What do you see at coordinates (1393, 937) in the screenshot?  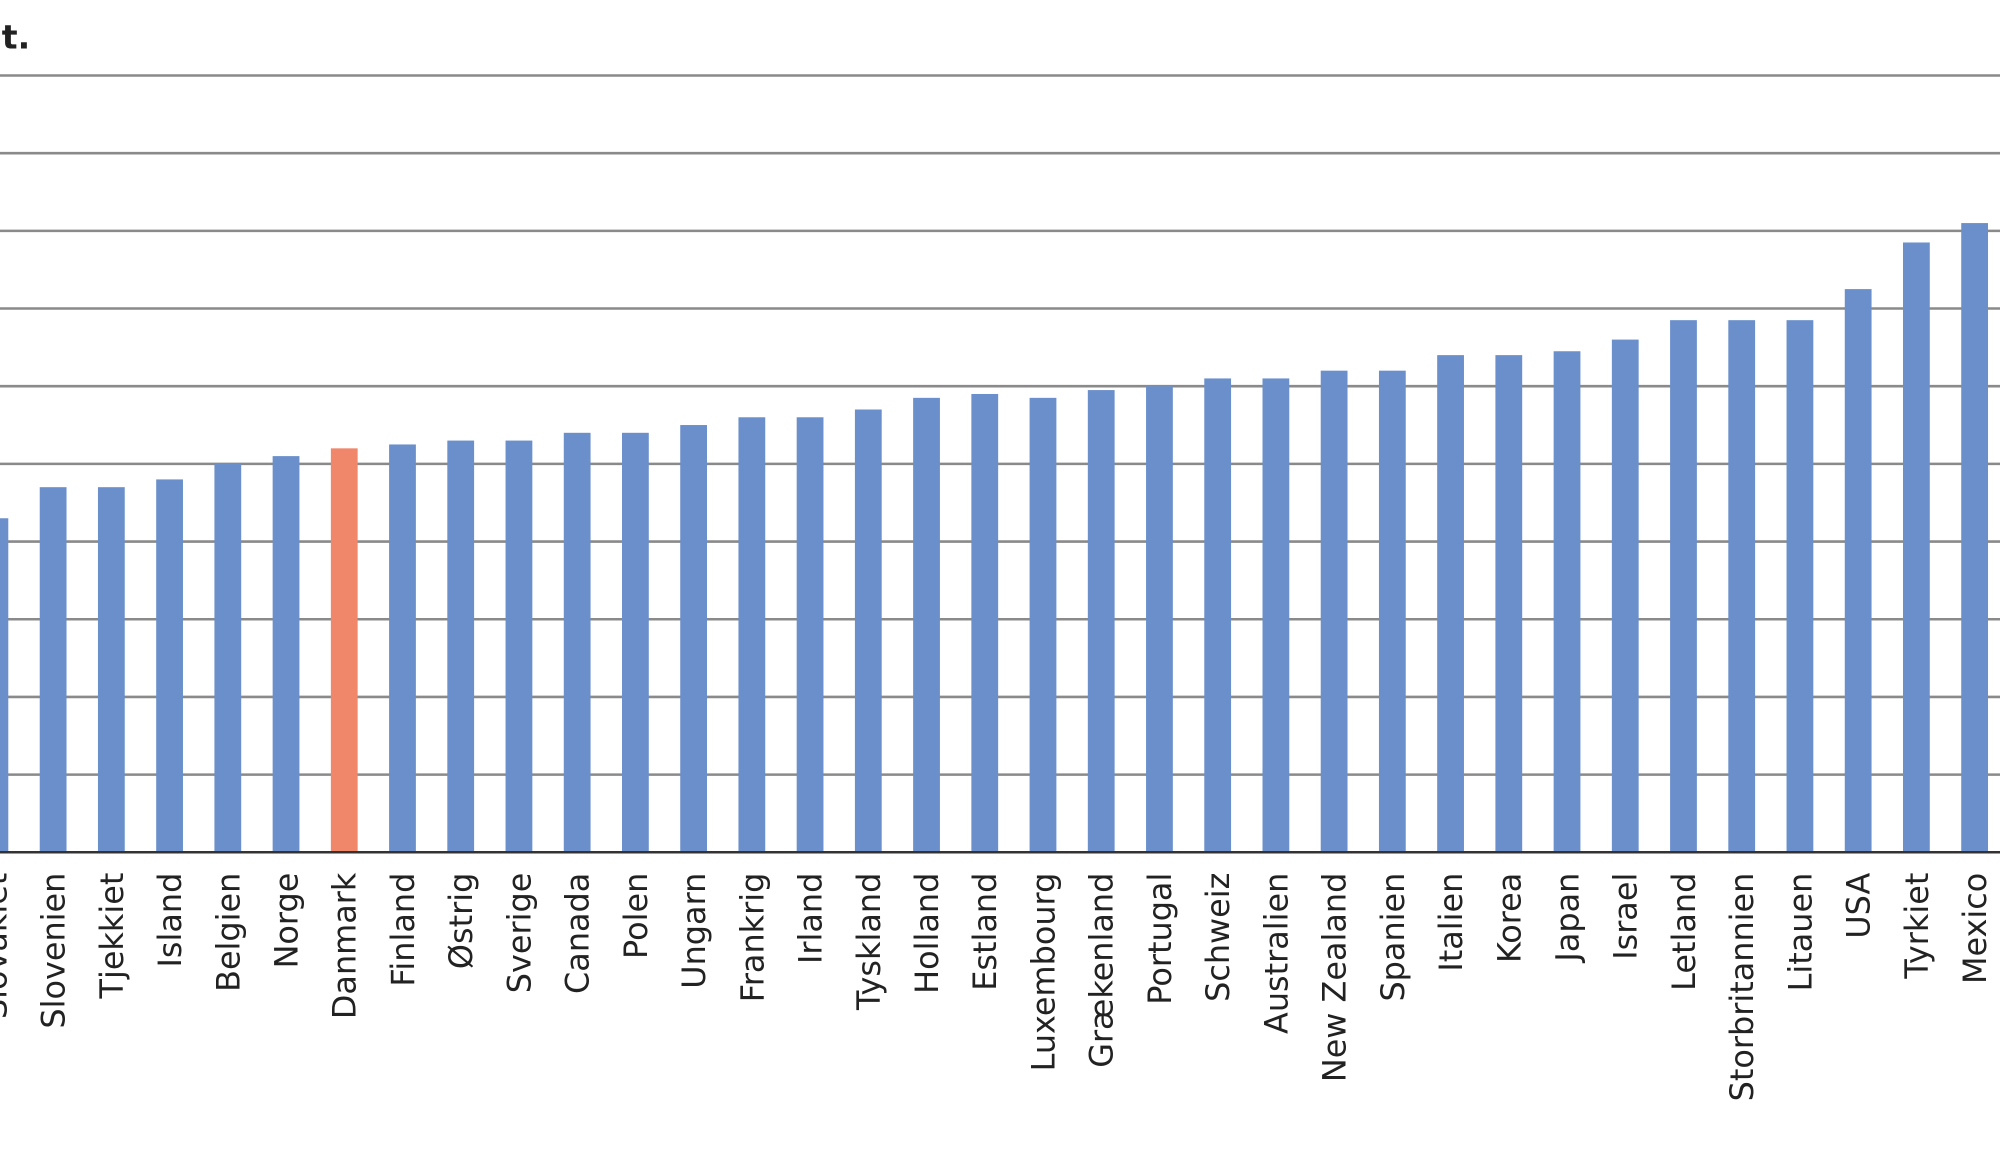 I see `x-tick-label: Spanien` at bounding box center [1393, 937].